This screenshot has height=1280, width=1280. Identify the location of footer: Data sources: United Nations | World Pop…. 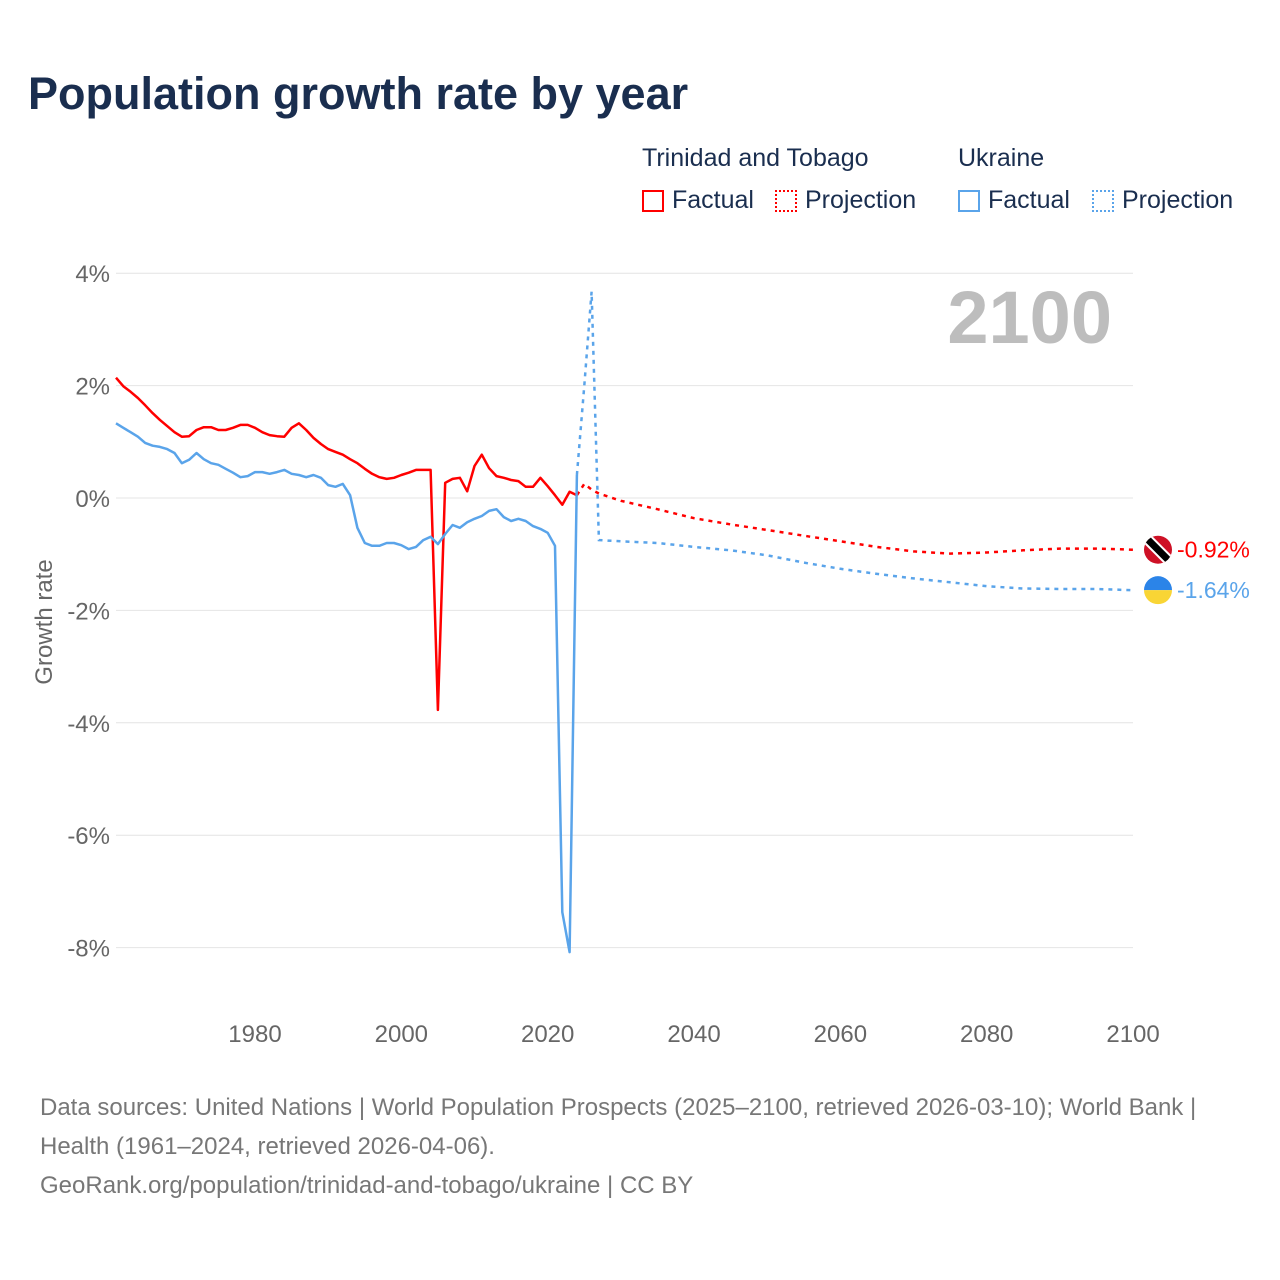
(640, 1146).